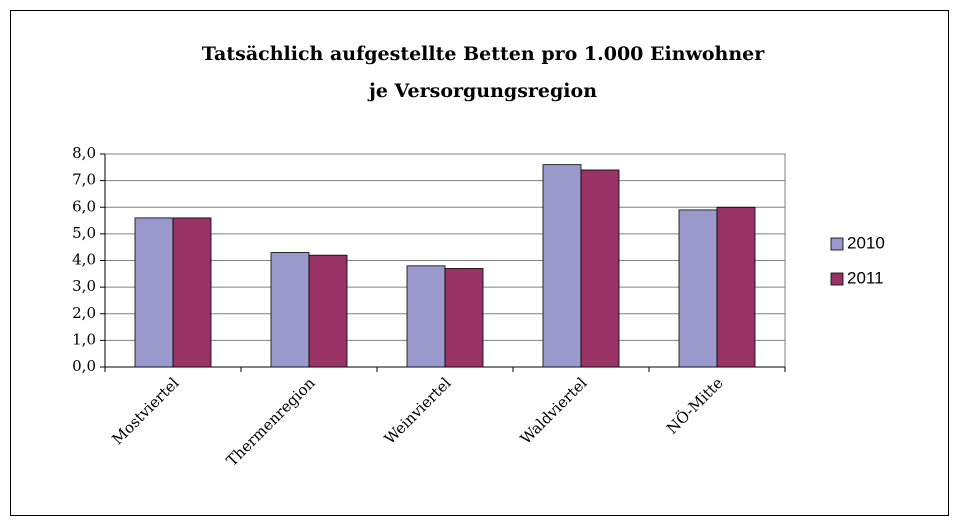  What do you see at coordinates (866, 242) in the screenshot?
I see `legend-label: 2010` at bounding box center [866, 242].